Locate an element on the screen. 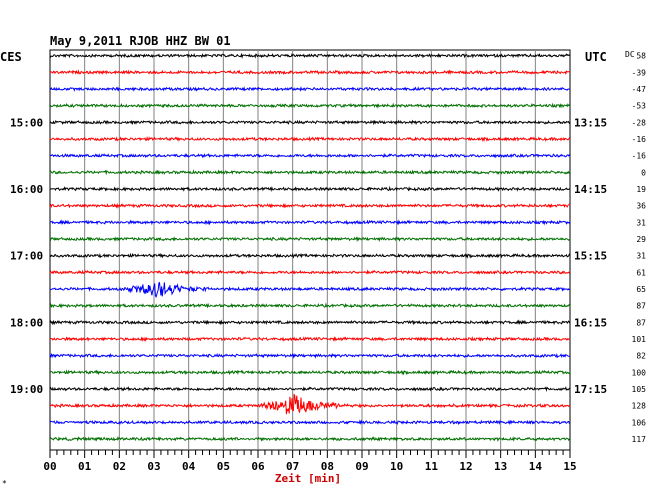 The width and height of the screenshot is (650, 494). left-time-labels: 15:00 16:00 17:00 18:00 19:00 is located at coordinates (26, 256).